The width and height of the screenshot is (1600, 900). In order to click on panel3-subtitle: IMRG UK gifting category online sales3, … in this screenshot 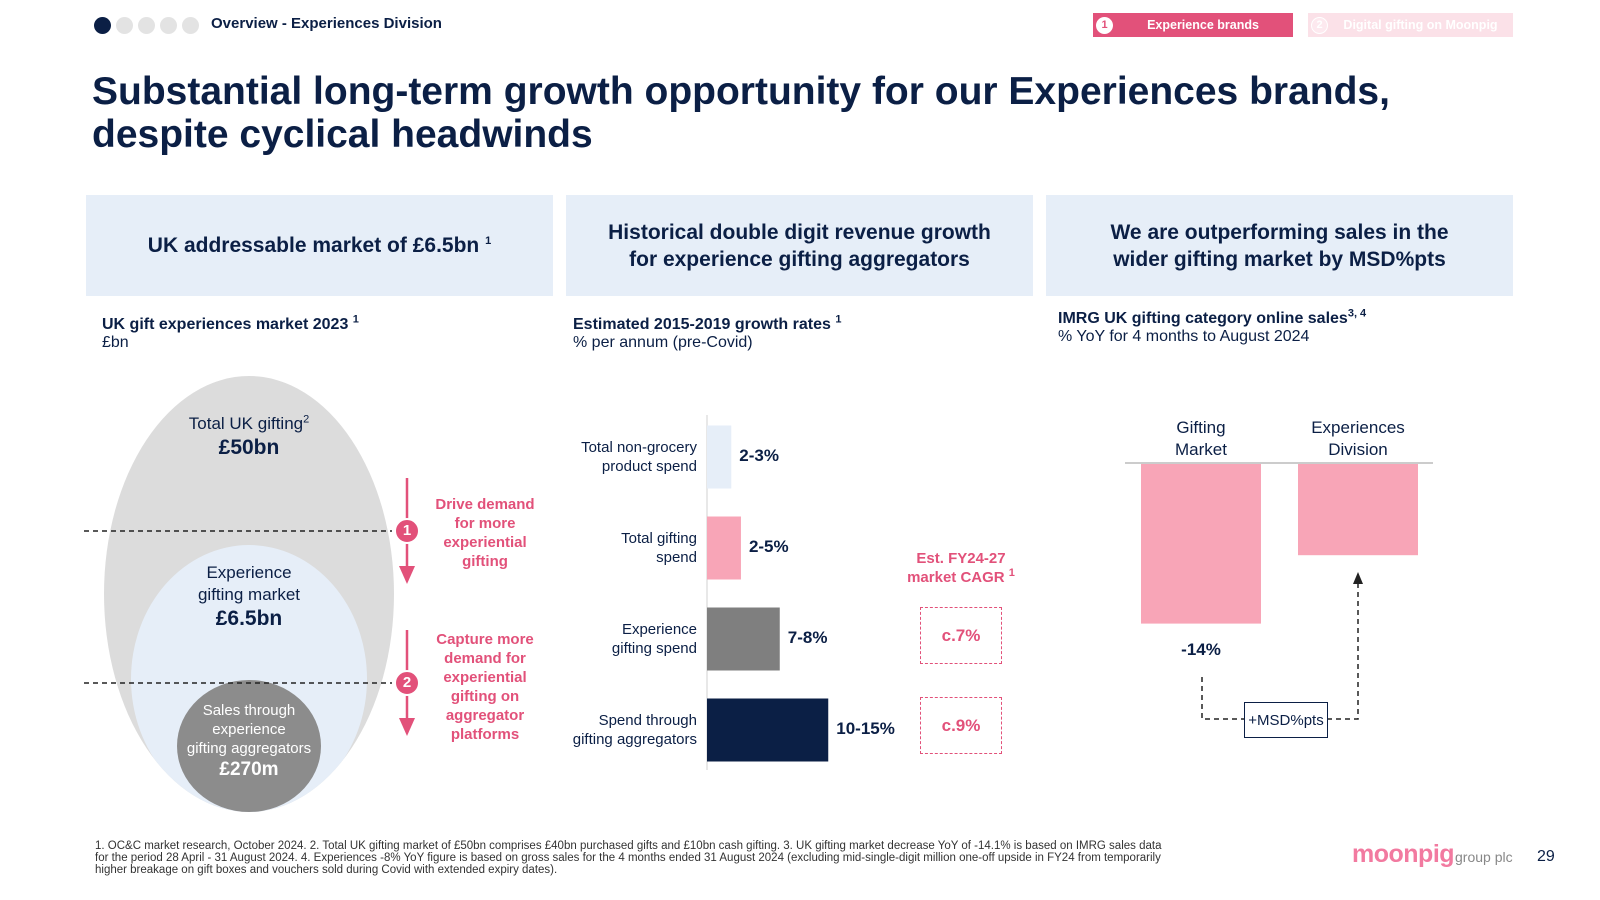, I will do `click(1212, 326)`.